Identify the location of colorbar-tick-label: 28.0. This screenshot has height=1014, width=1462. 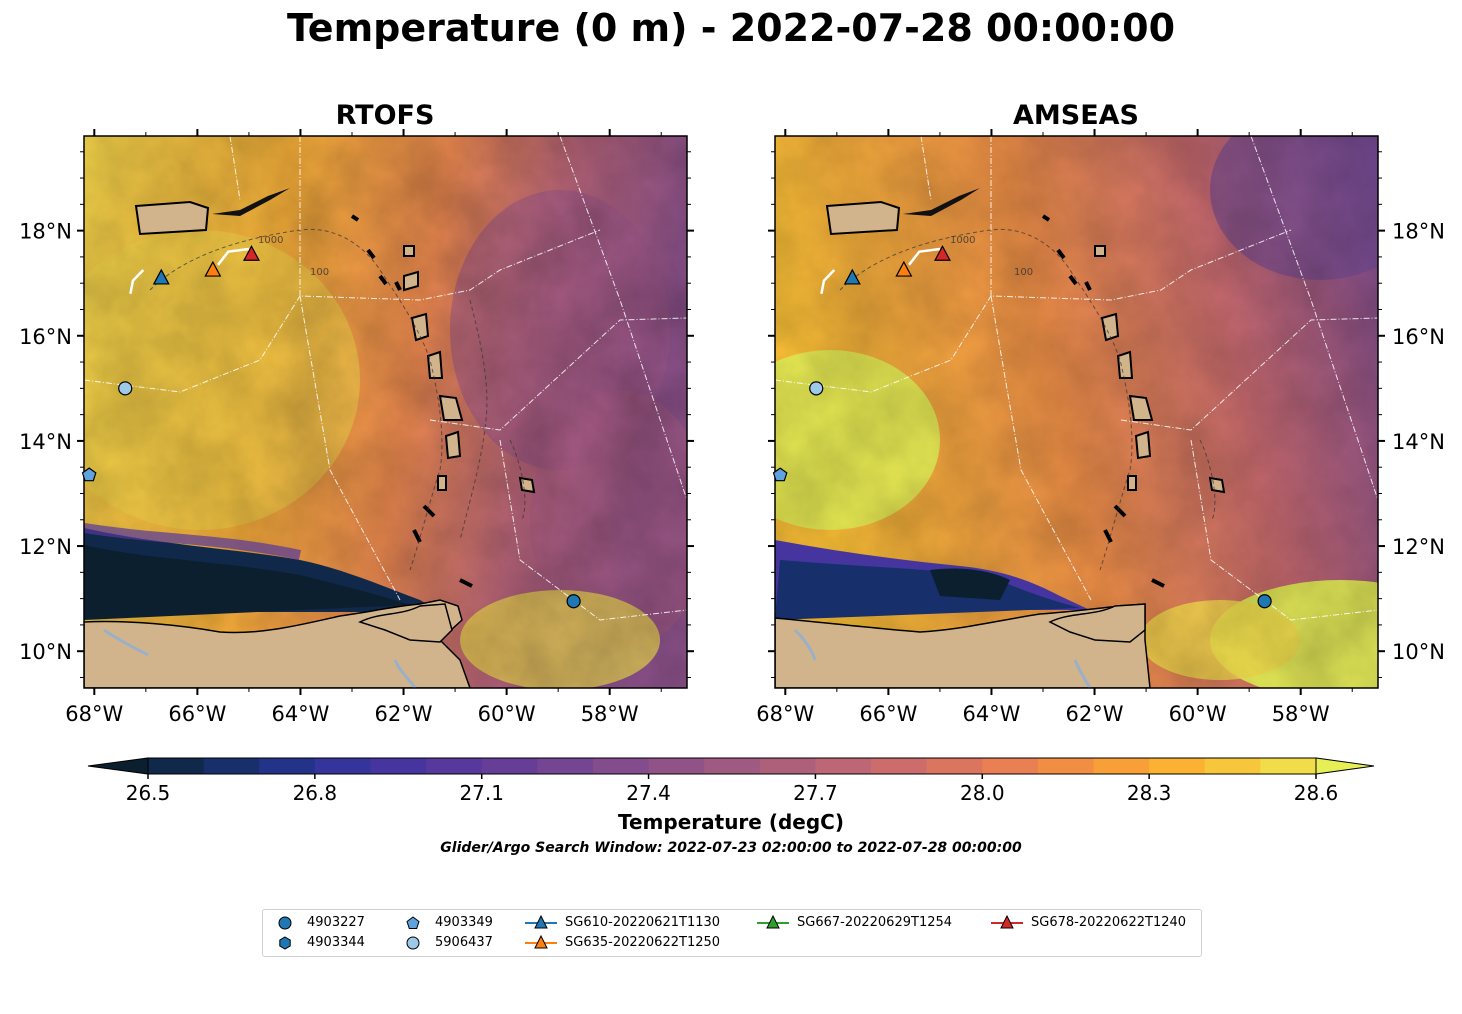
(982, 793).